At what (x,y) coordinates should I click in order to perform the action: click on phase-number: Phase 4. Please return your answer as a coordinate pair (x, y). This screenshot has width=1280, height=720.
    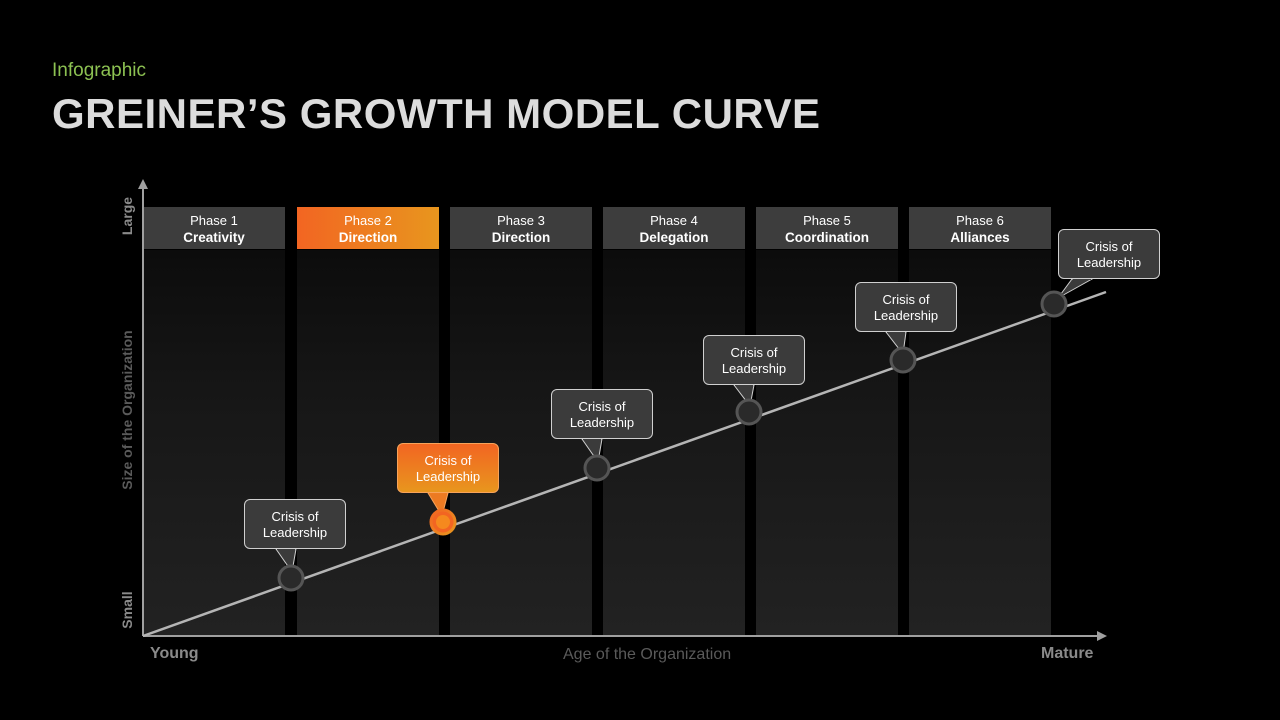
    Looking at the image, I should click on (674, 220).